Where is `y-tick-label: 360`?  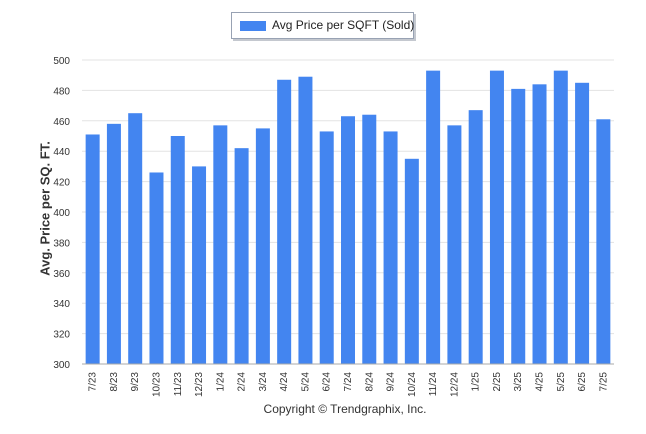
y-tick-label: 360 is located at coordinates (61, 274).